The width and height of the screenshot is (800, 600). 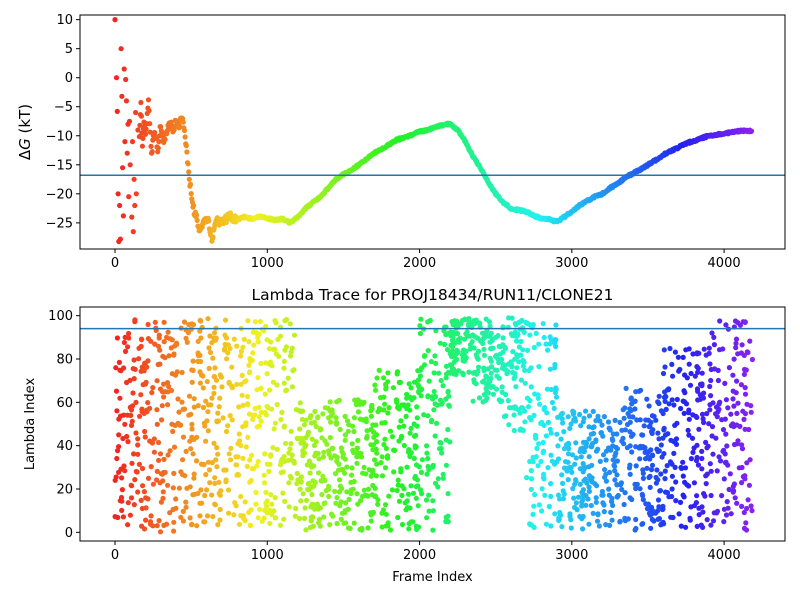 I want to click on delta-g-unit: (kT), so click(x=25, y=121).